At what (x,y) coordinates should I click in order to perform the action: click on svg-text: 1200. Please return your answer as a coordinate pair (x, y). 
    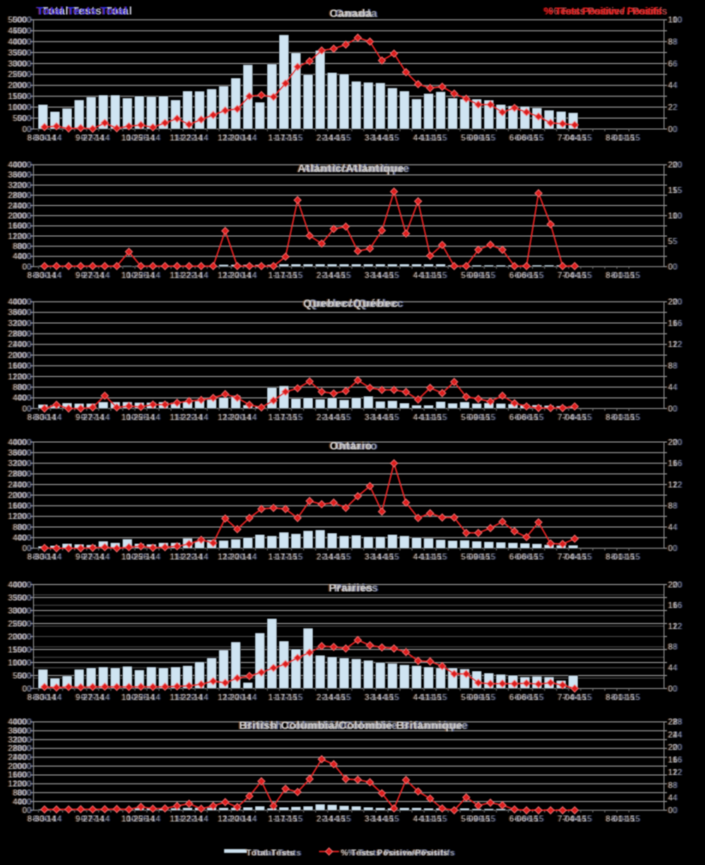
    Looking at the image, I should click on (17, 516).